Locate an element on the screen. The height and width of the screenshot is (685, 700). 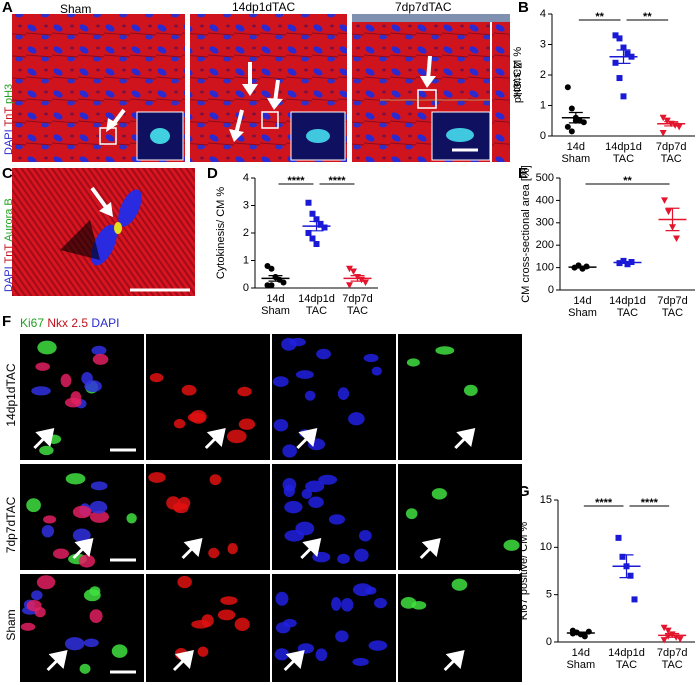
panel-label: G is located at coordinates (524, 491).